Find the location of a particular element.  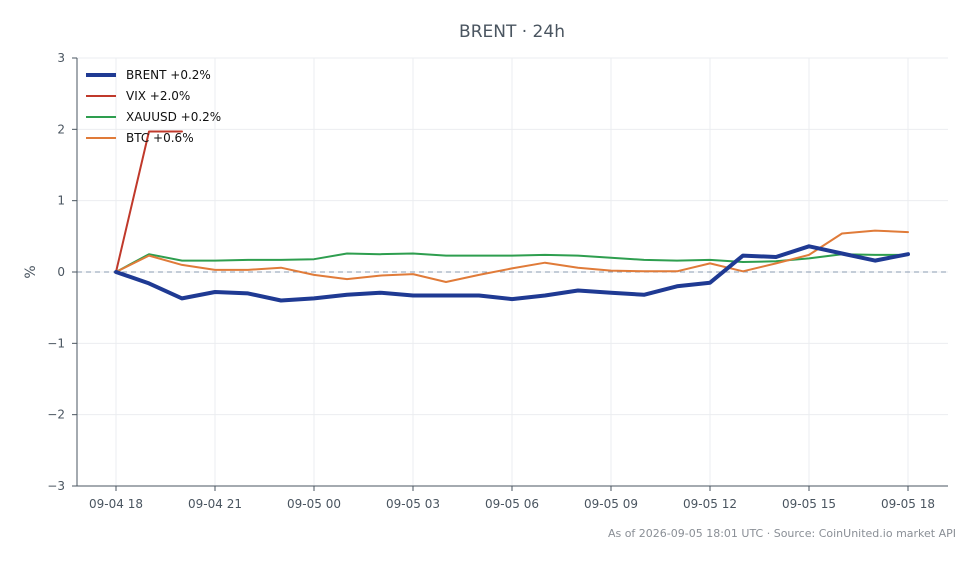

series-line-btc is located at coordinates (512, 256).